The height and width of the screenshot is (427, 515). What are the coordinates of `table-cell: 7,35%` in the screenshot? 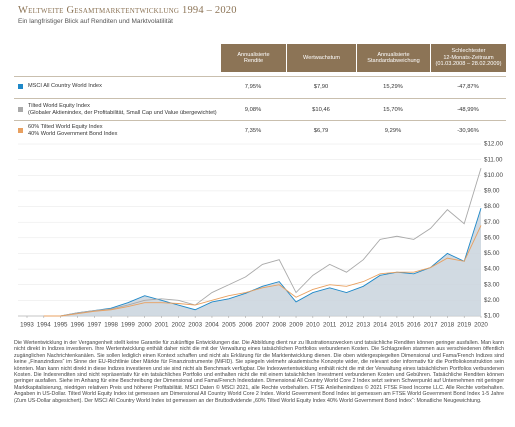 It's located at (253, 130).